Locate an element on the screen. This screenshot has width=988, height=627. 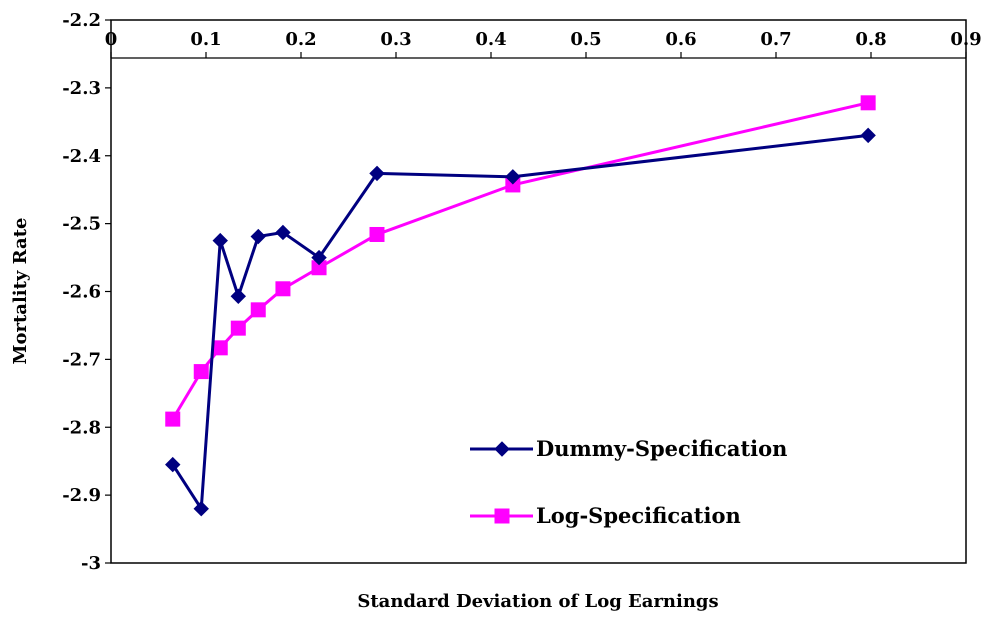
x-tick-label: 0.2 is located at coordinates (300, 39).